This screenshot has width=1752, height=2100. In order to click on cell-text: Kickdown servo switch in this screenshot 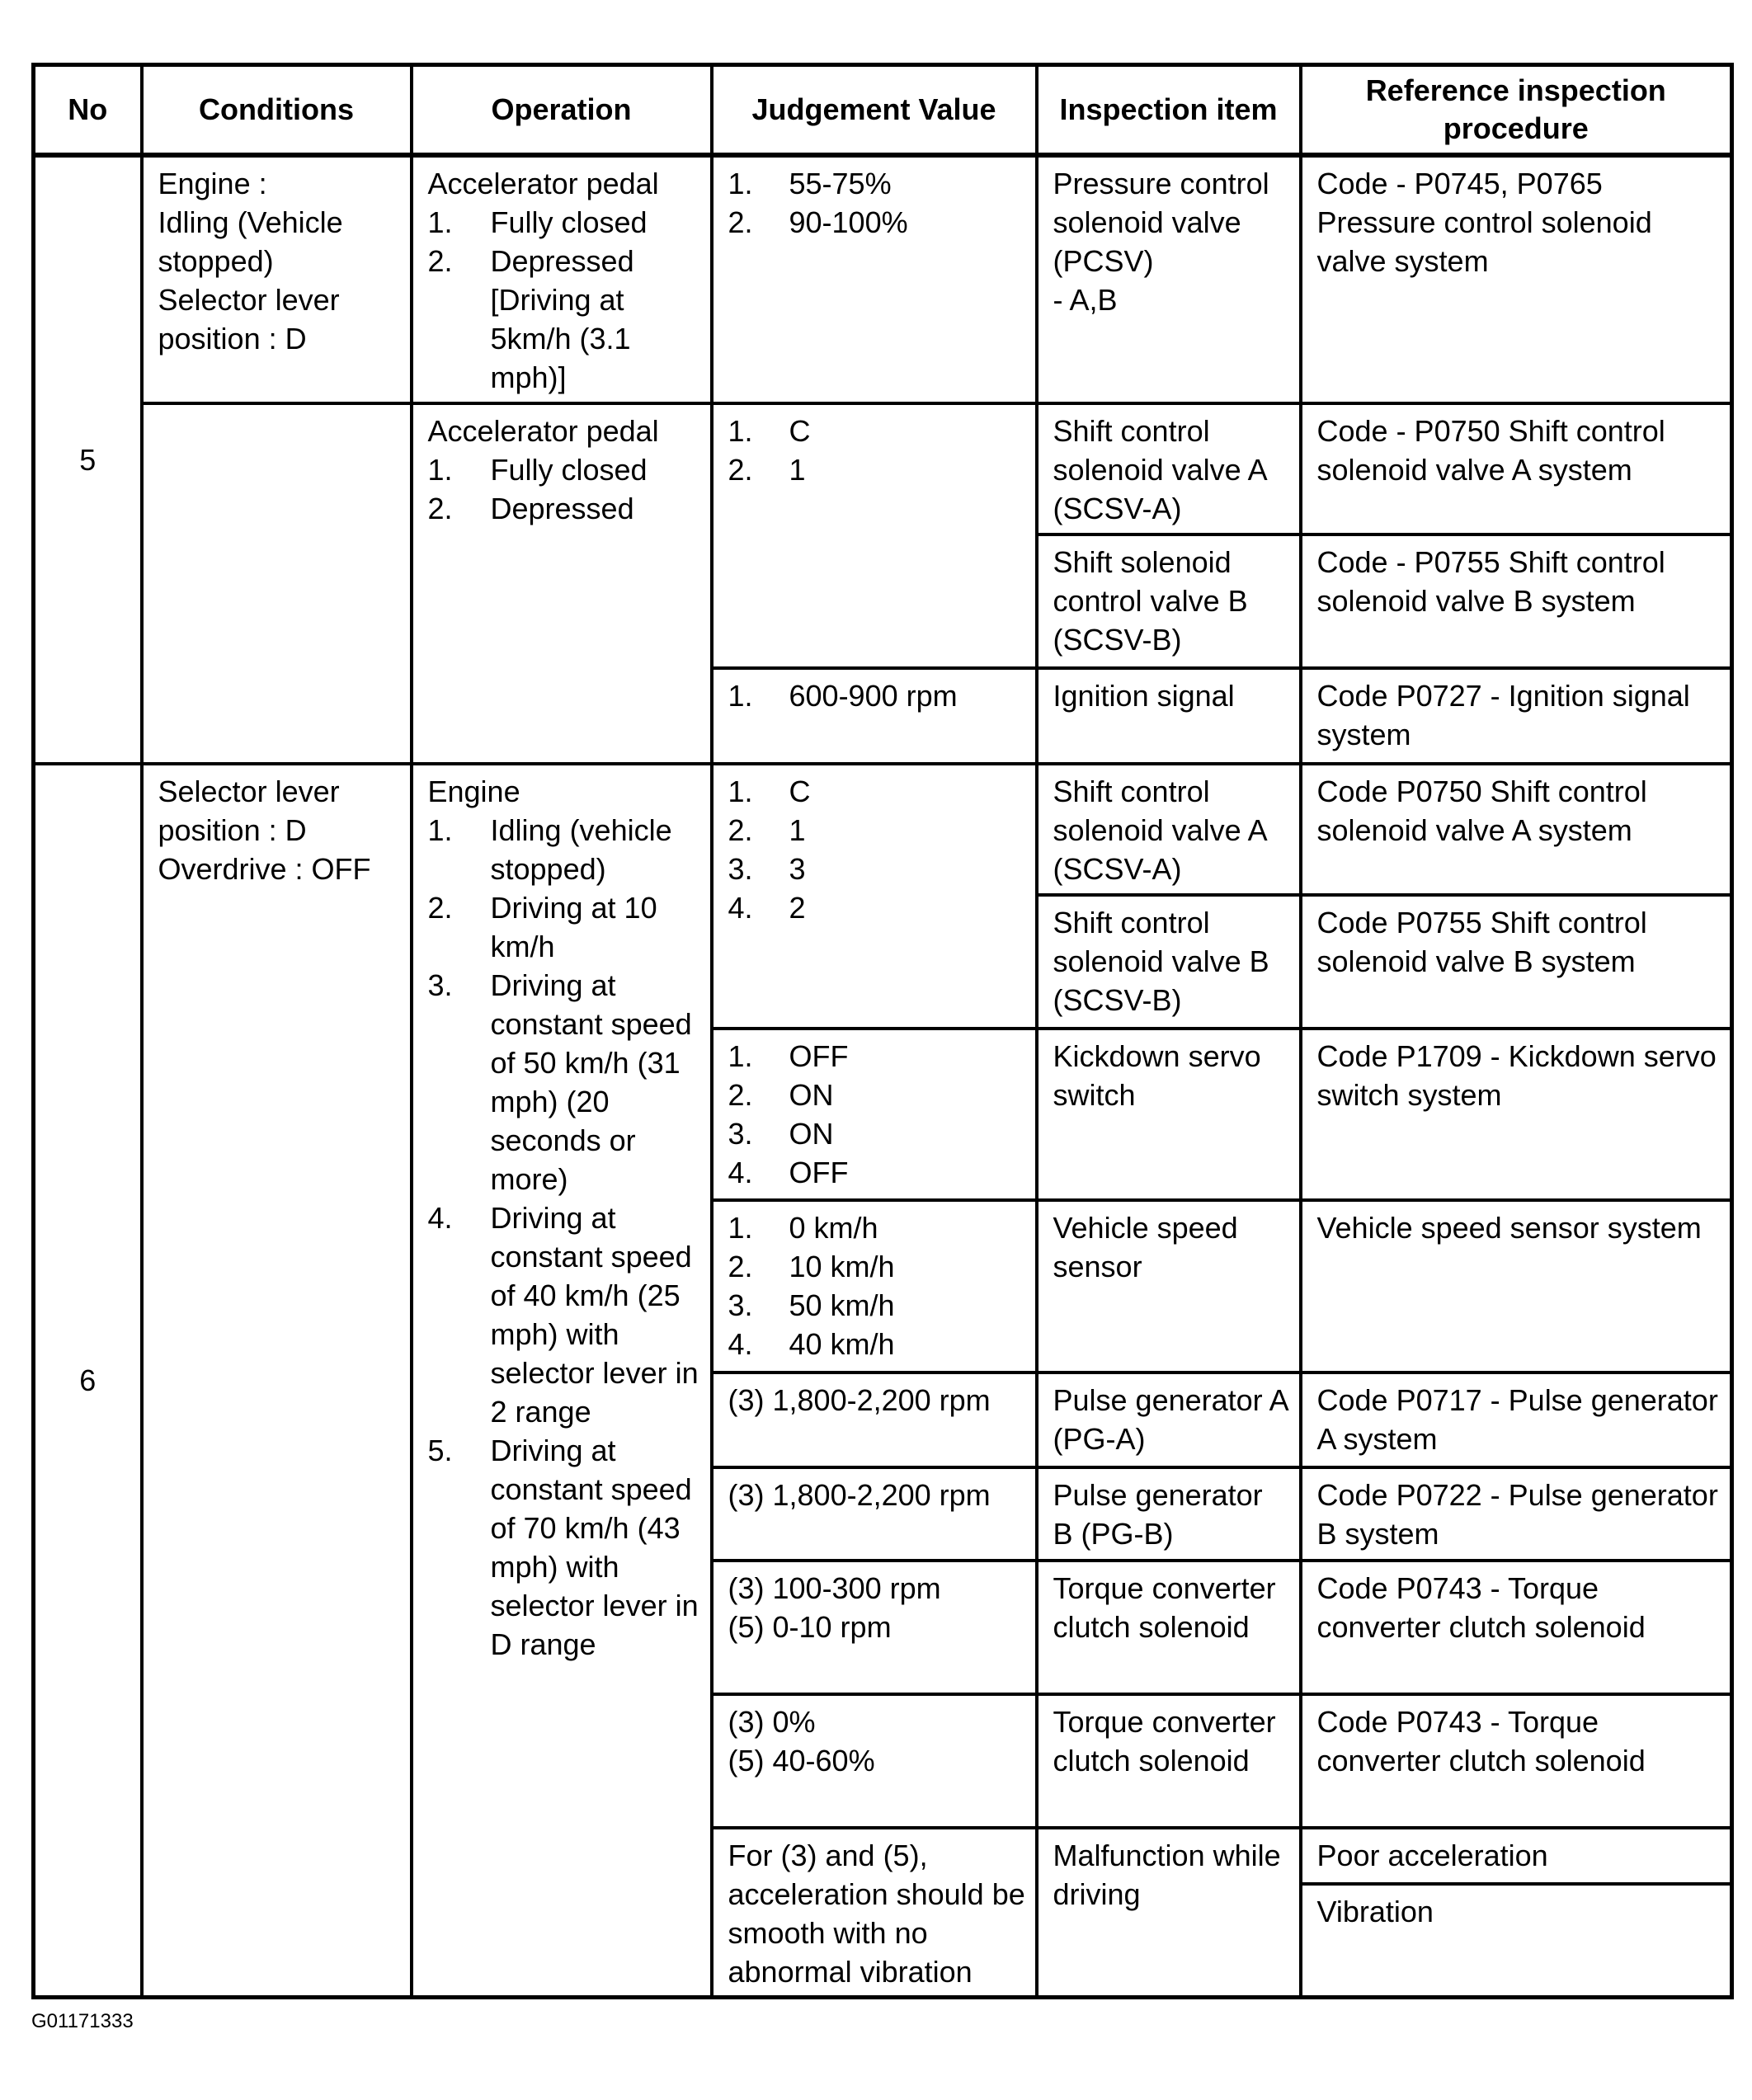, I will do `click(1157, 1075)`.